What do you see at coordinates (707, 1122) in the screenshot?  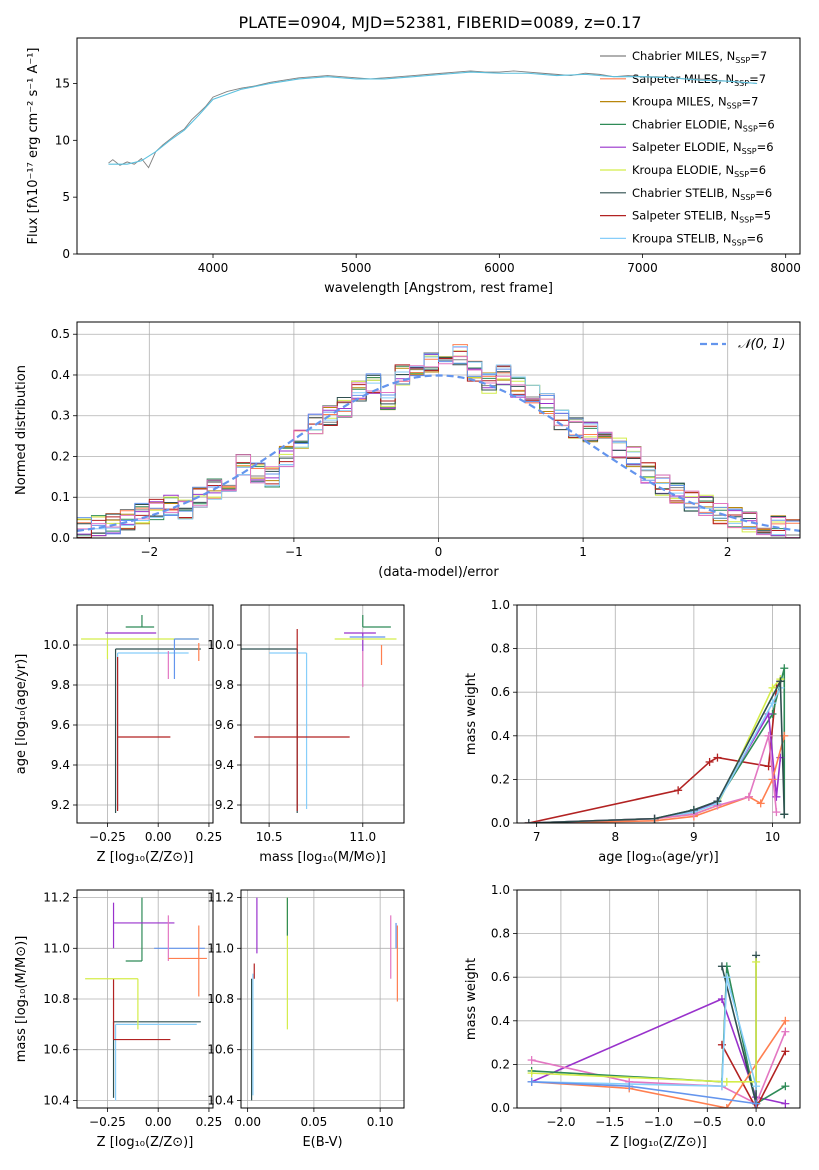 I see `x-tick-label: −0.5` at bounding box center [707, 1122].